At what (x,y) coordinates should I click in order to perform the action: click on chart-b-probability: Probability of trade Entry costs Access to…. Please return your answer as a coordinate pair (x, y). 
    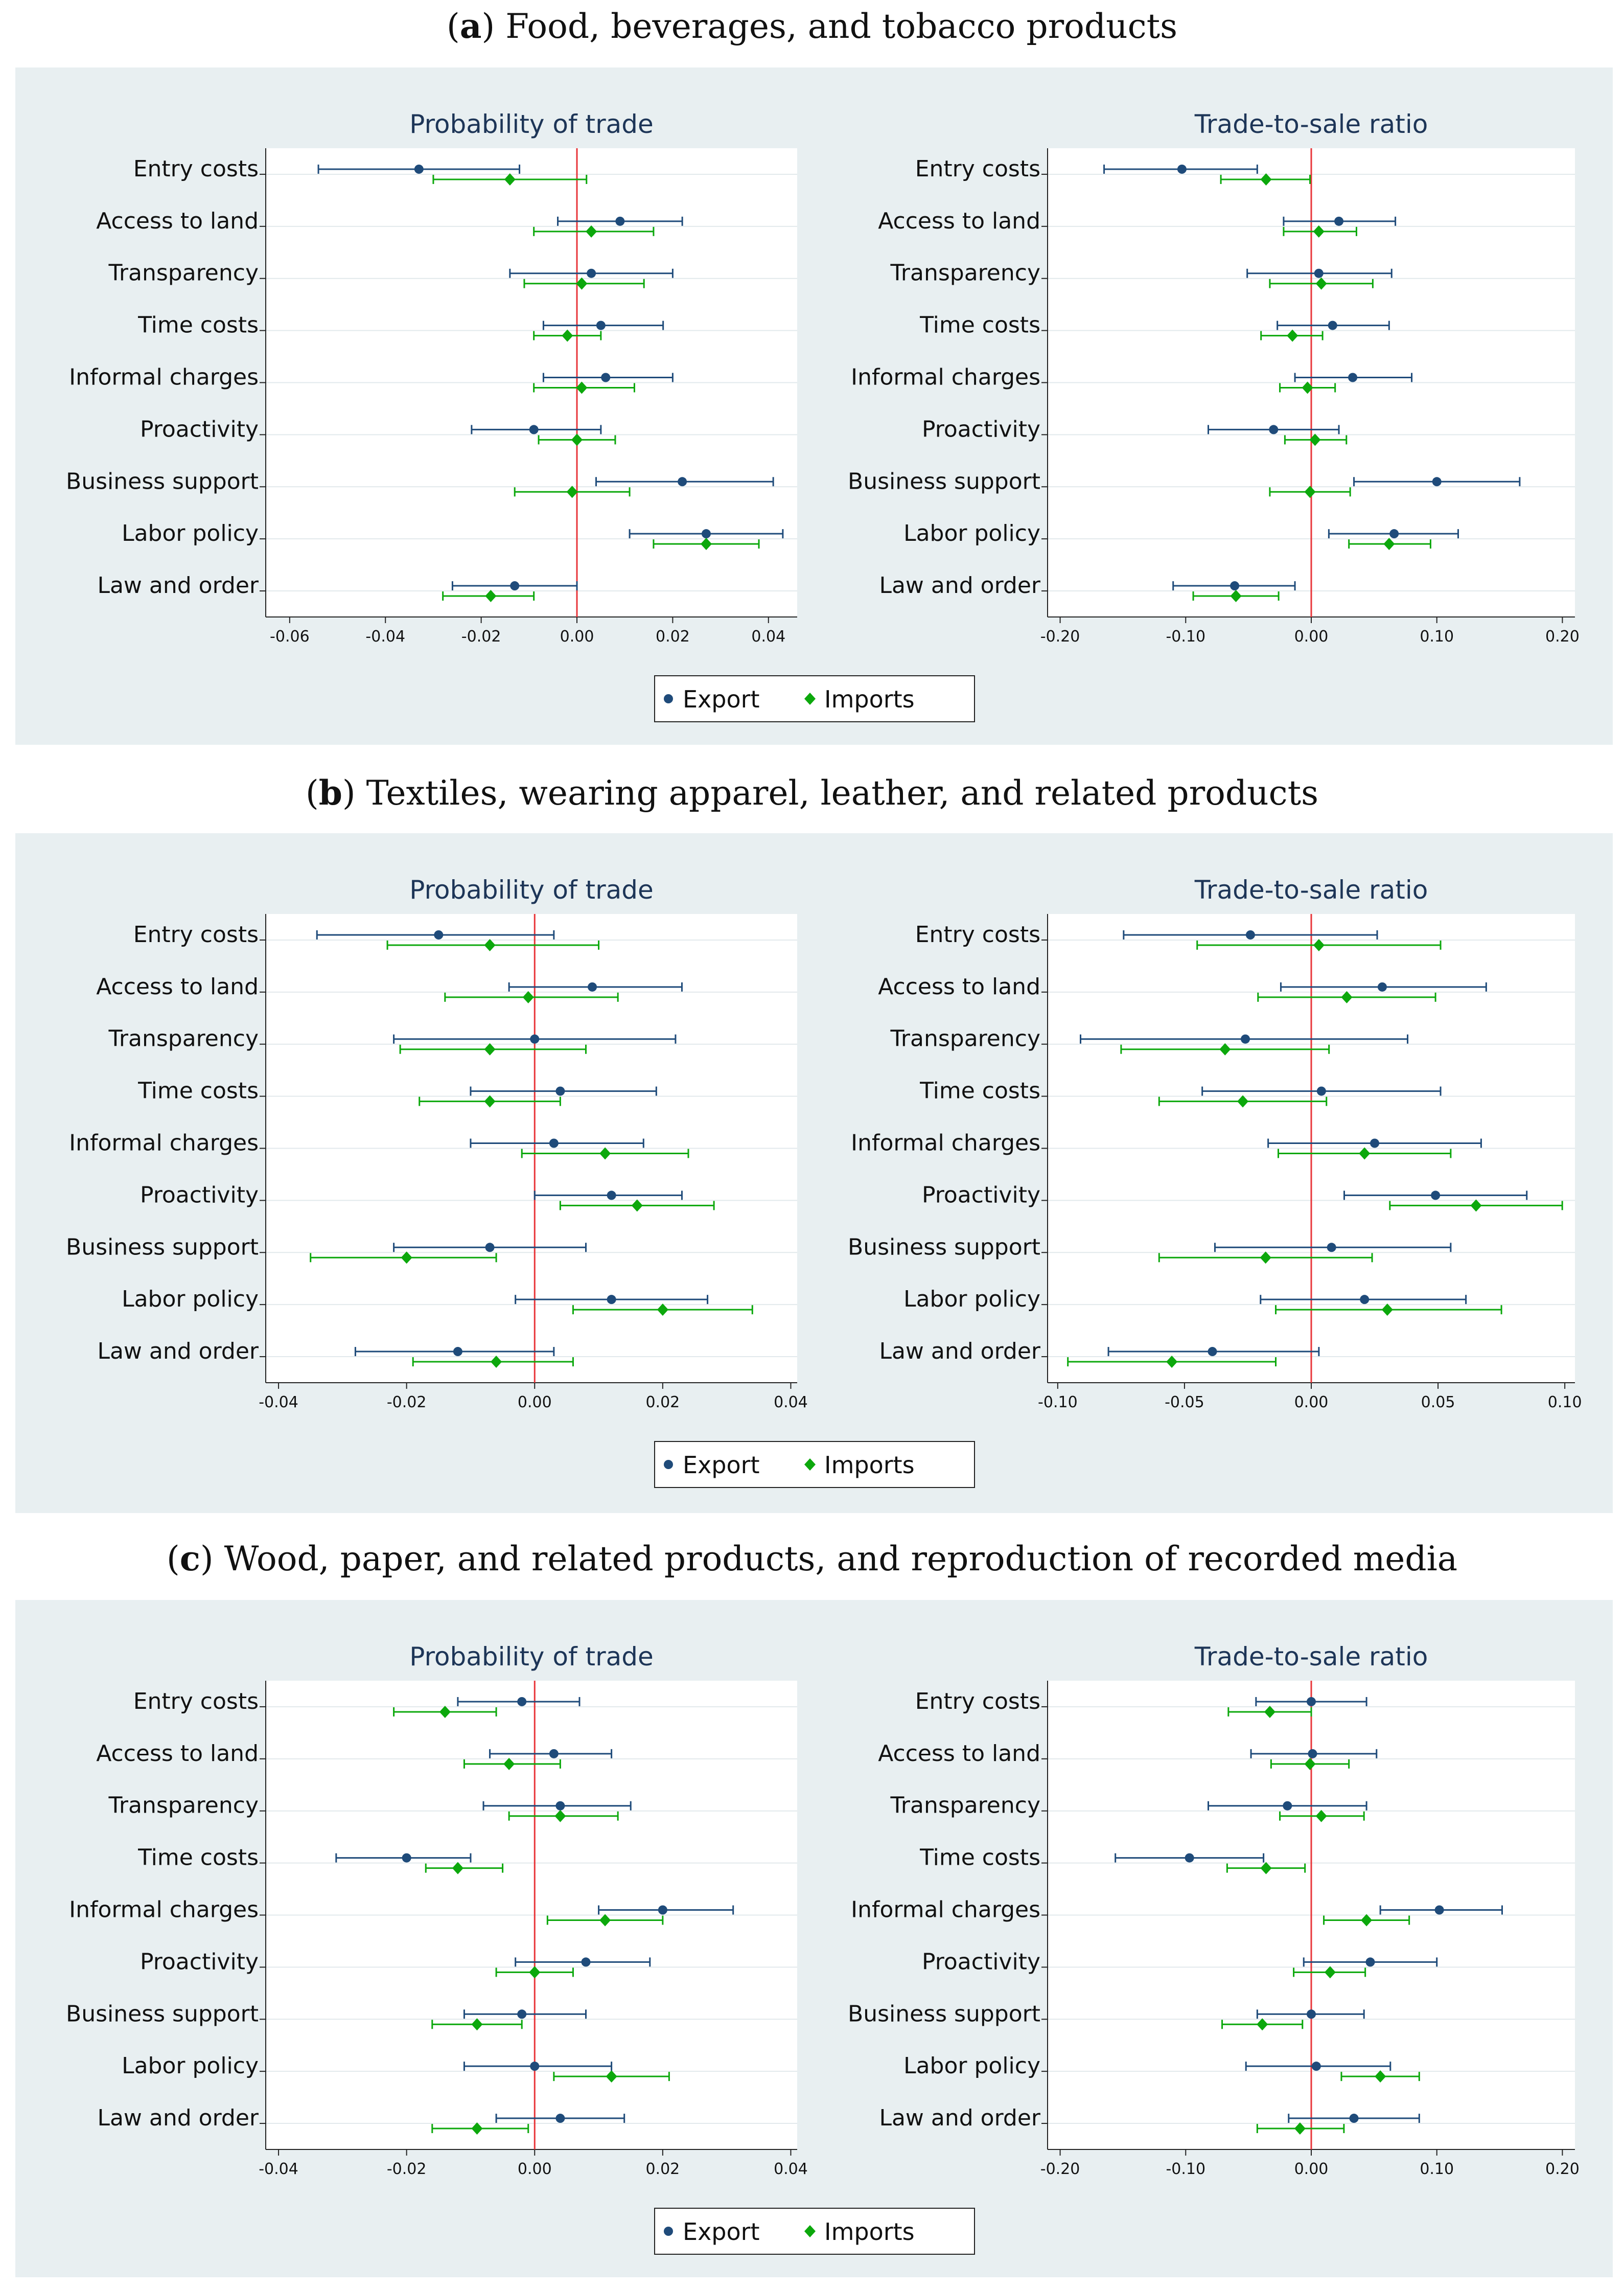
    Looking at the image, I should click on (437, 1143).